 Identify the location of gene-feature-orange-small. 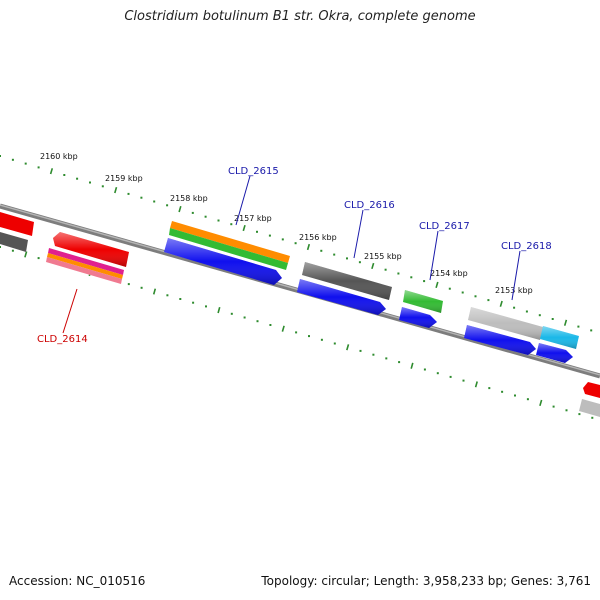
(85, 266).